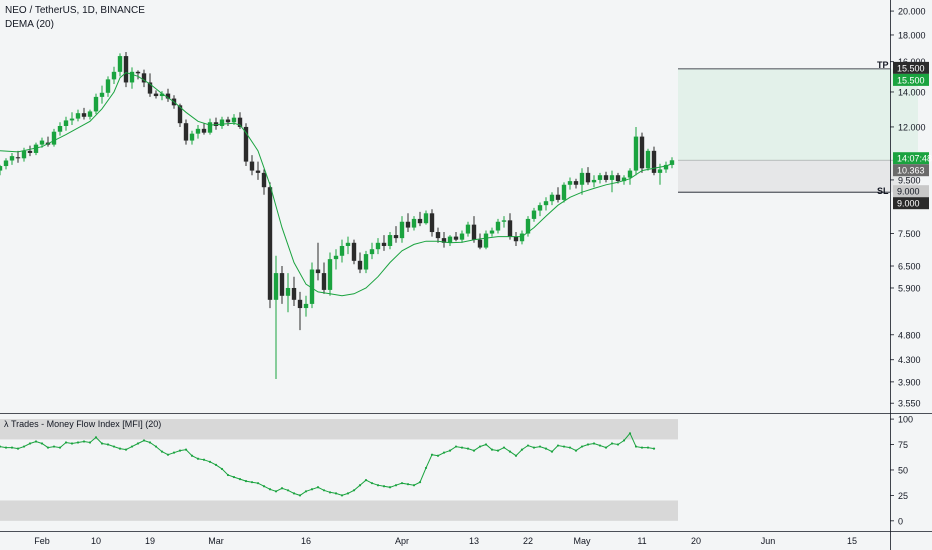 The height and width of the screenshot is (550, 932). I want to click on price-tick-label: 3.900, so click(909, 382).